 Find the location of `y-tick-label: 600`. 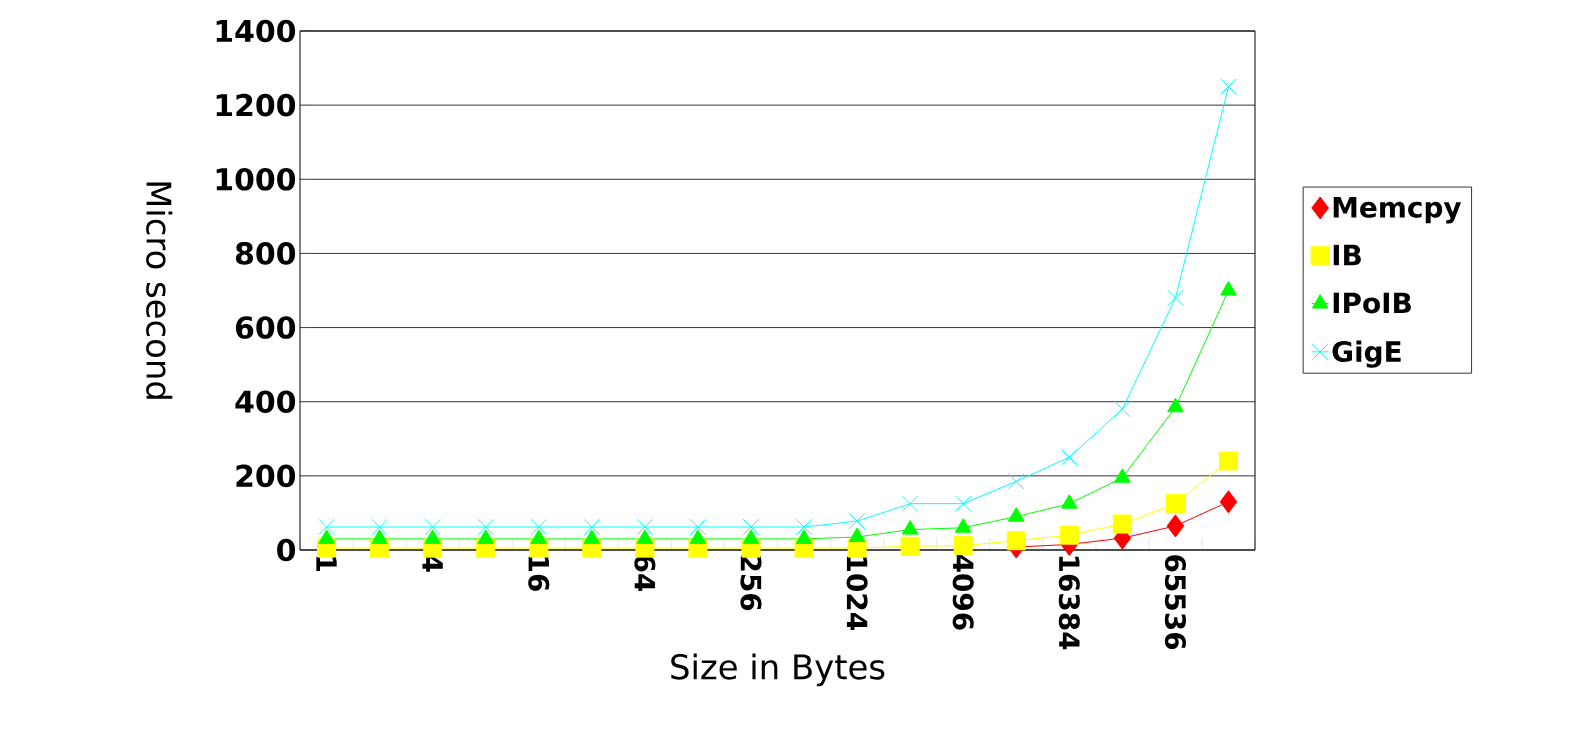

y-tick-label: 600 is located at coordinates (265, 327).